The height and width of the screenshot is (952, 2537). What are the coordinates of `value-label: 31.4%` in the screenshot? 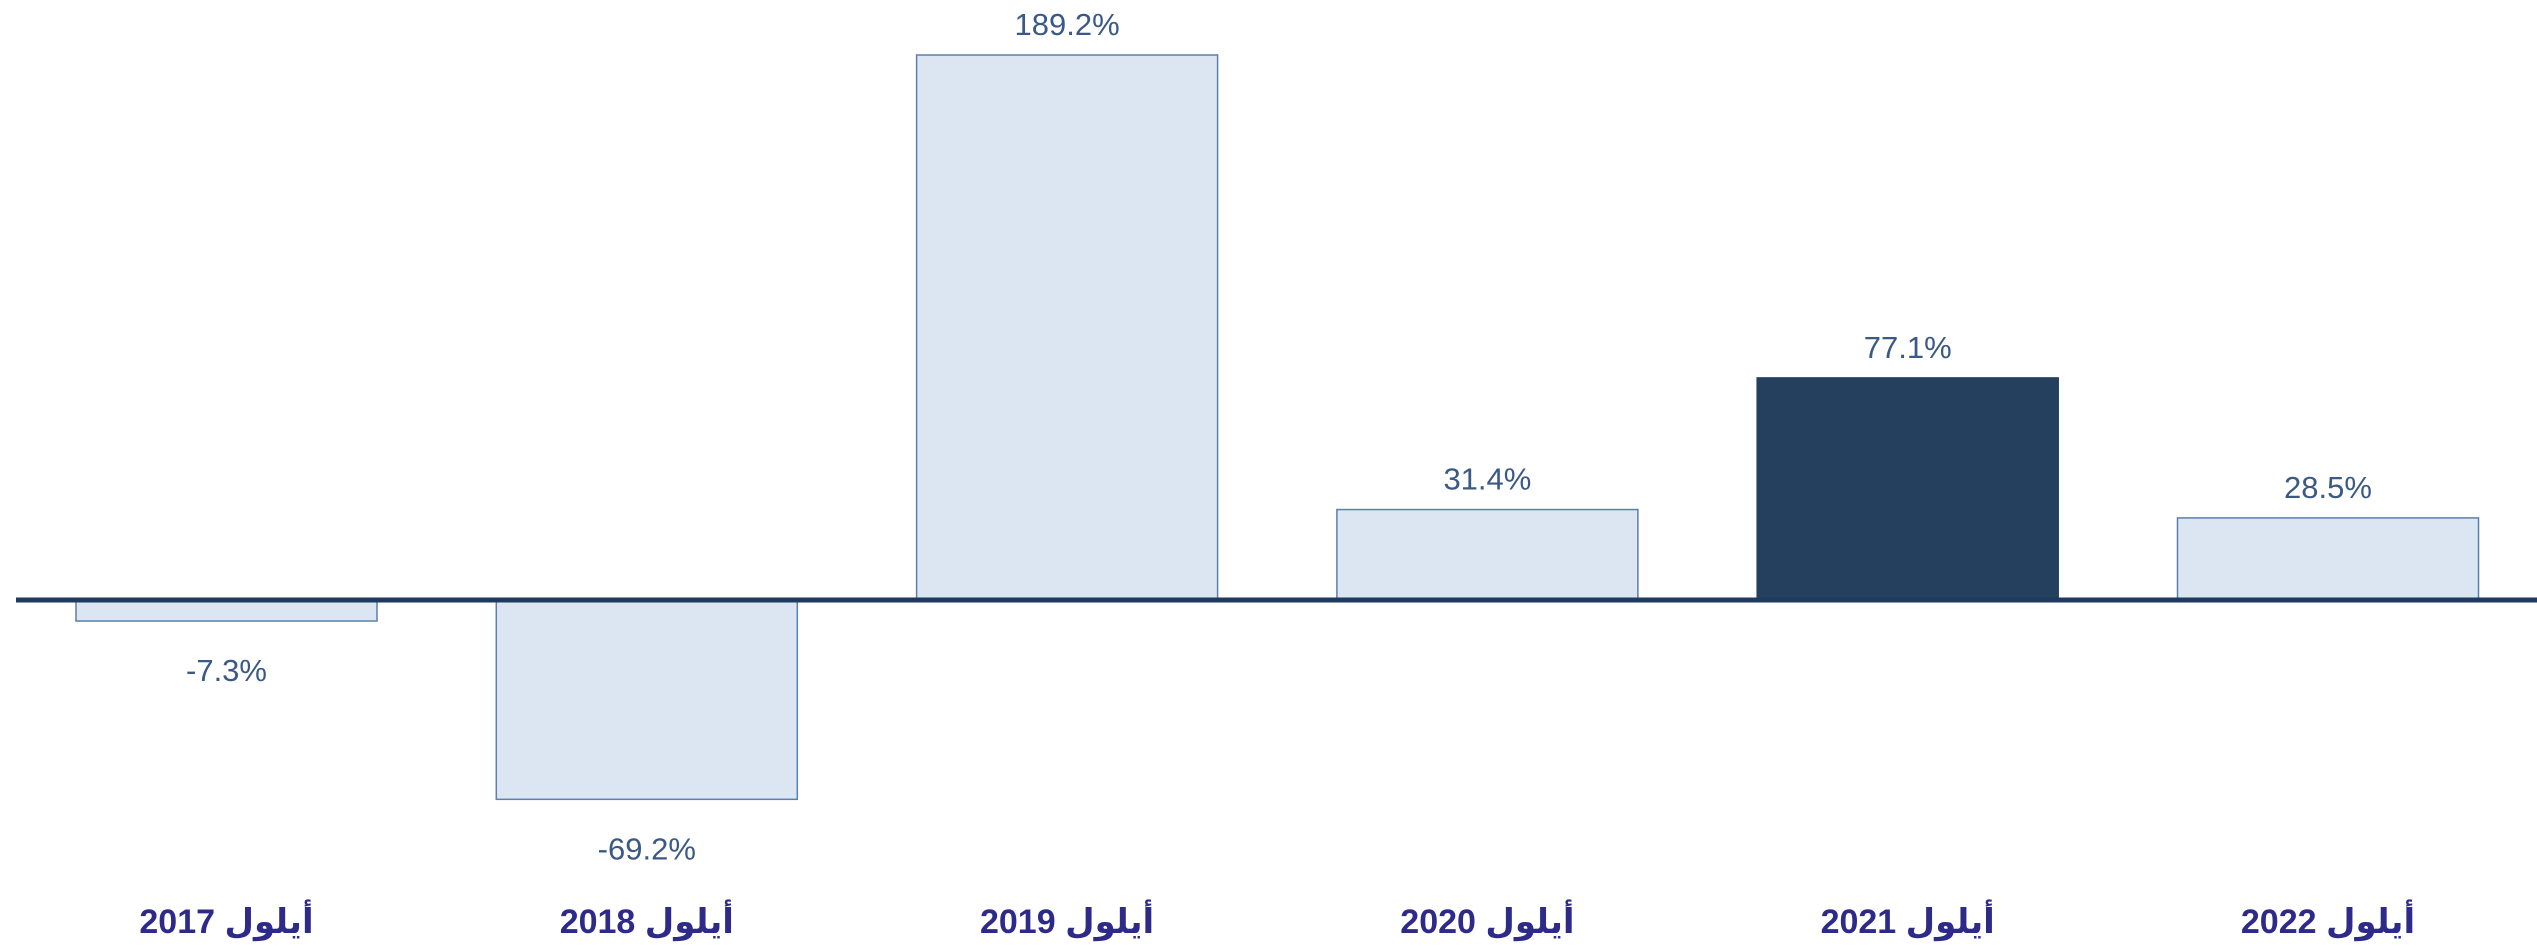 It's located at (1487, 479).